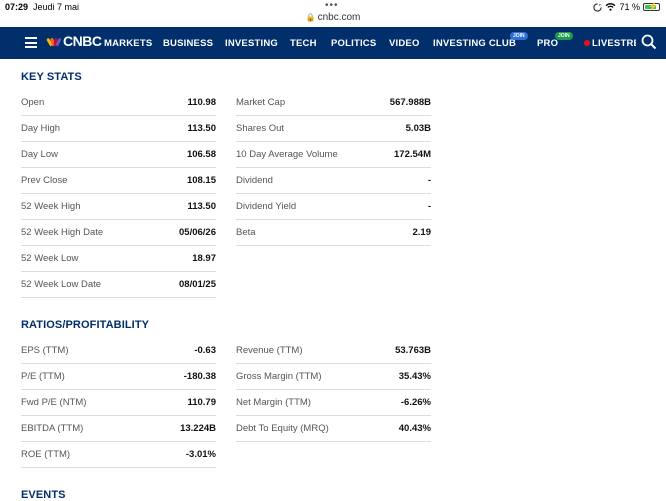 The width and height of the screenshot is (666, 501). What do you see at coordinates (333, 351) in the screenshot?
I see `ratio-row: Revenue (TTM) 53.763B` at bounding box center [333, 351].